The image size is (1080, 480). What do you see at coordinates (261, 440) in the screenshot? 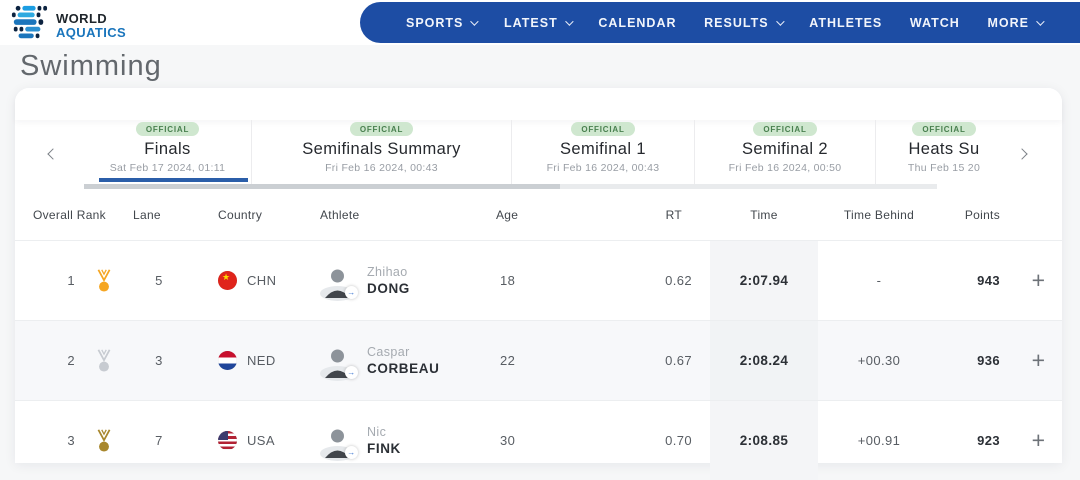
I see `country-code: USA` at bounding box center [261, 440].